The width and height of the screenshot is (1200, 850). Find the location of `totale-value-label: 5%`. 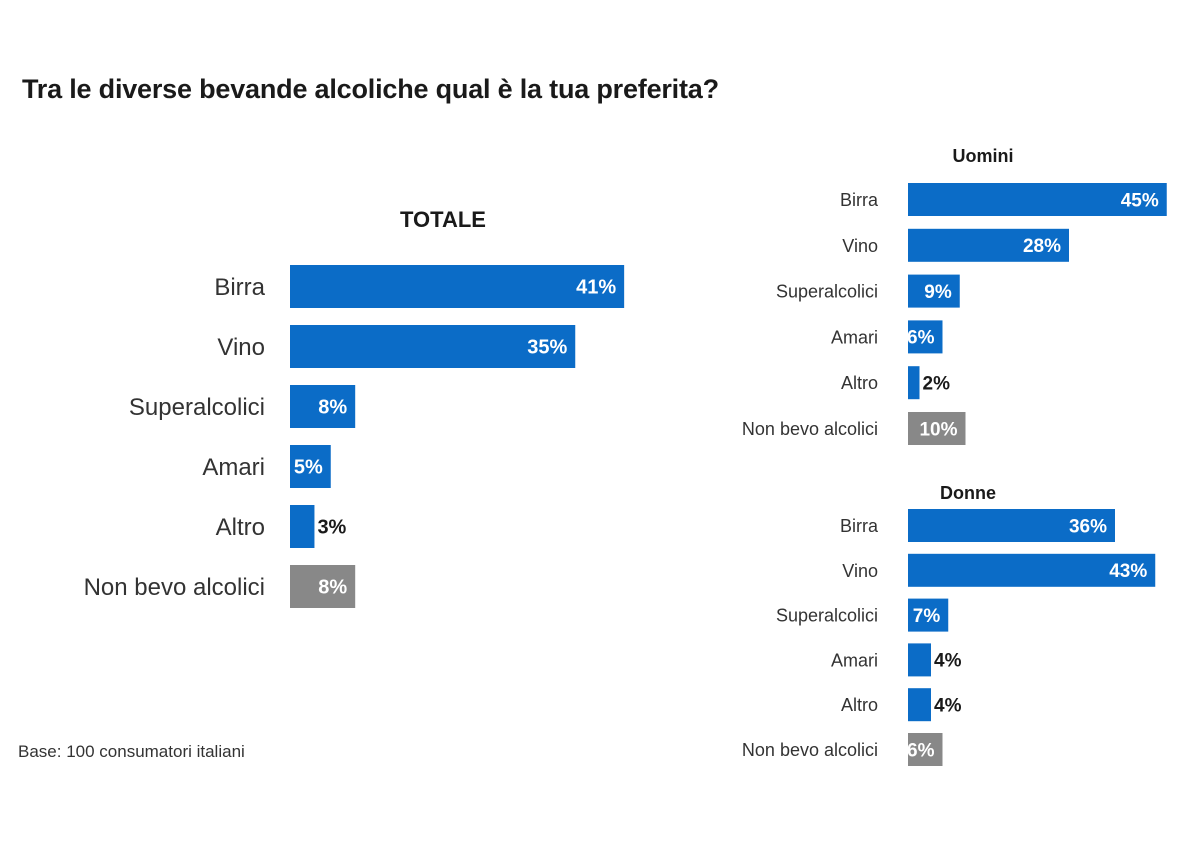

totale-value-label: 5% is located at coordinates (308, 468).